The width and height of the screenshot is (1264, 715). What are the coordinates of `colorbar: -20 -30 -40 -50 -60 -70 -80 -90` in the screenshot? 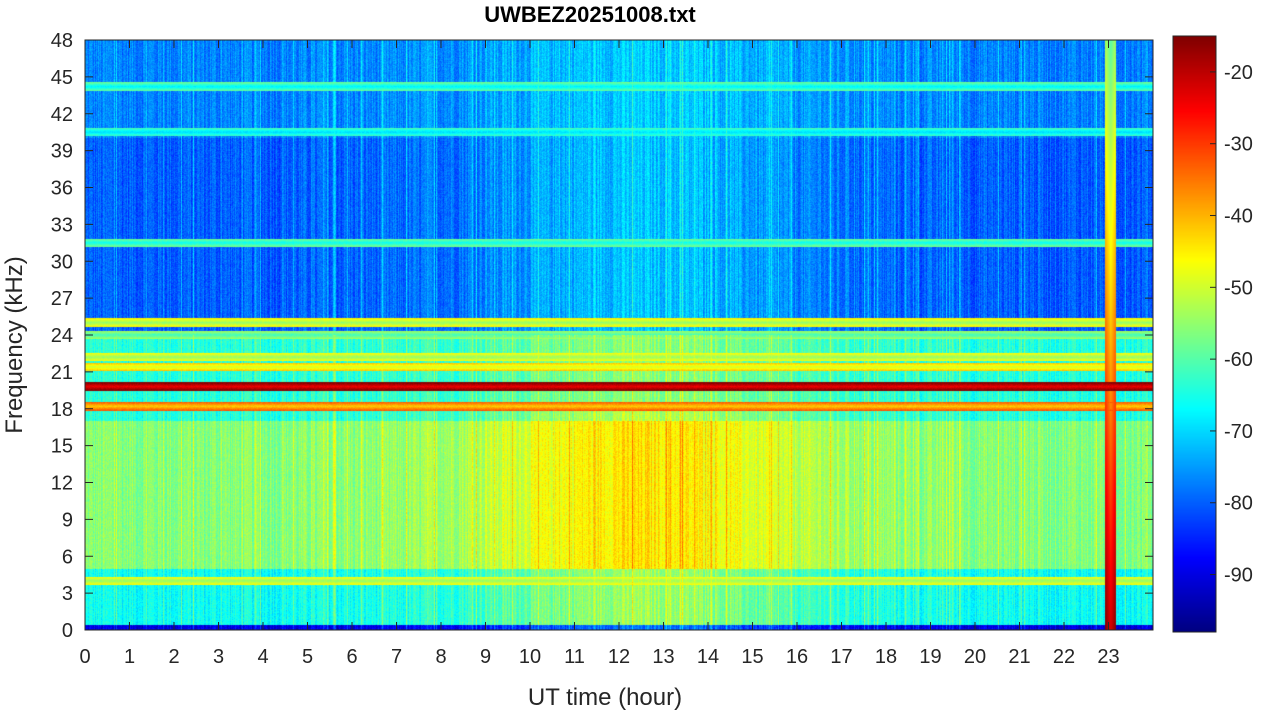 It's located at (1212, 334).